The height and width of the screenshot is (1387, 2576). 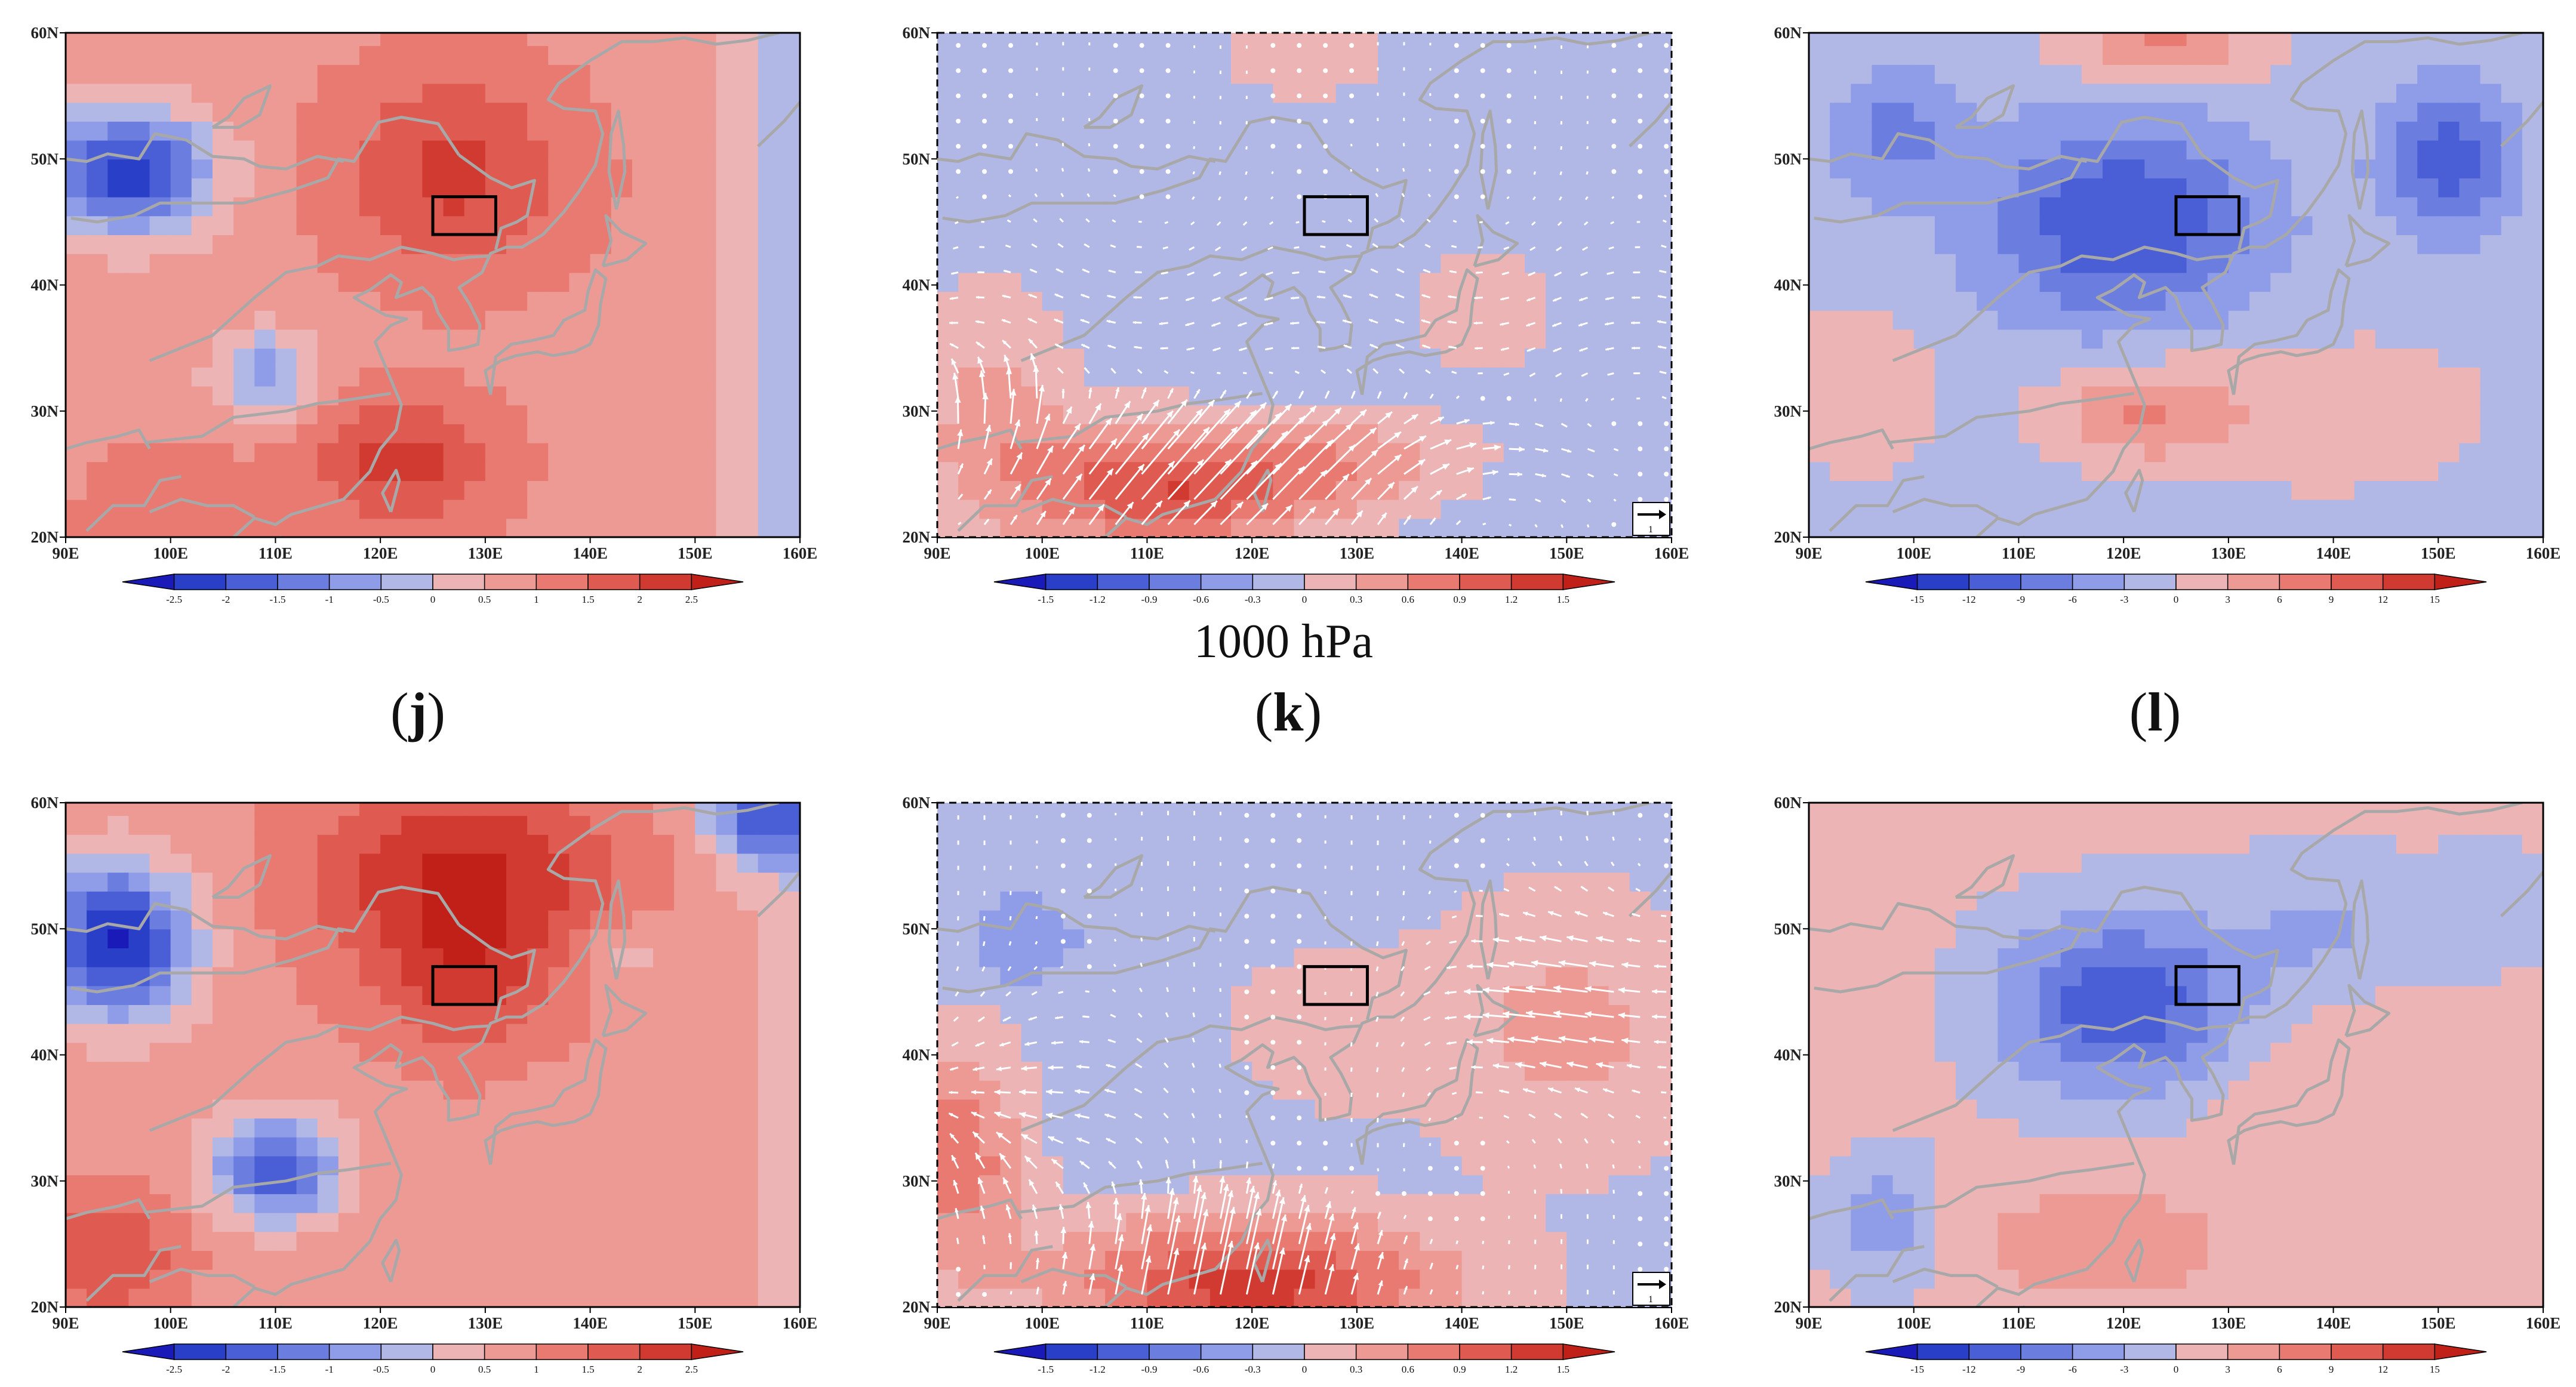 I want to click on coastline, so click(x=2011, y=1188).